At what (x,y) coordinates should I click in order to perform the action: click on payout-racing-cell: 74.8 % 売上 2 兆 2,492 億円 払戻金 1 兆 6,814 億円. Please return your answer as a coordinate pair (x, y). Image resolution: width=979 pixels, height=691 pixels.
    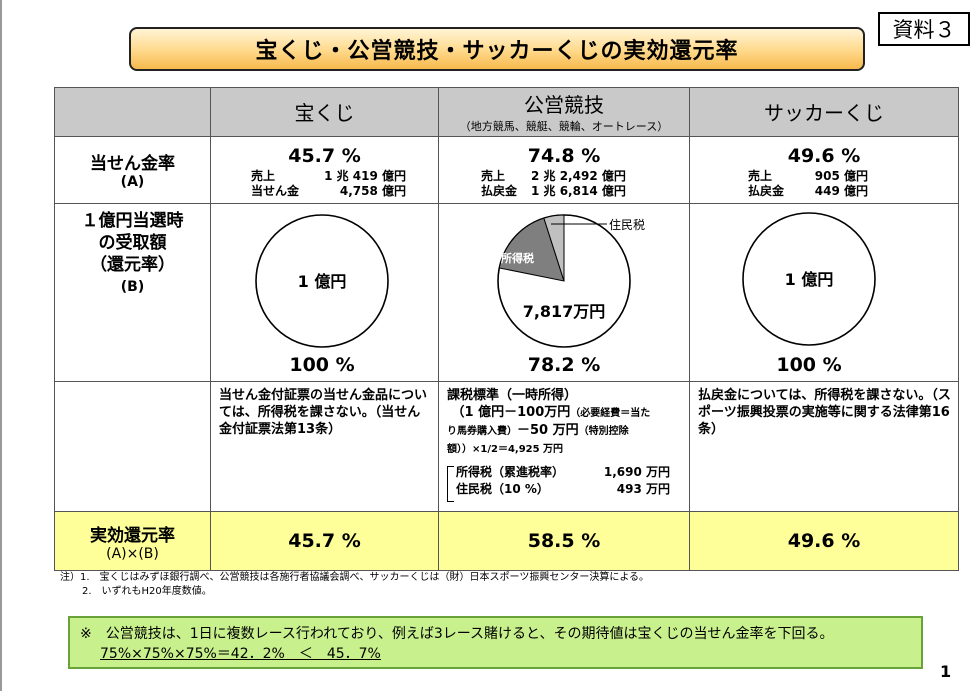
    Looking at the image, I should click on (564, 170).